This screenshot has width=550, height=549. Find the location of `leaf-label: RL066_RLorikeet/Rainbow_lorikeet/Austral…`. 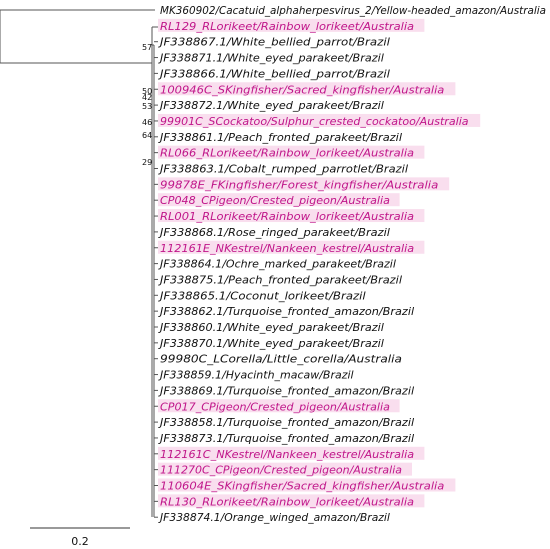

leaf-label: RL066_RLorikeet/Rainbow_lorikeet/Austral… is located at coordinates (287, 154).